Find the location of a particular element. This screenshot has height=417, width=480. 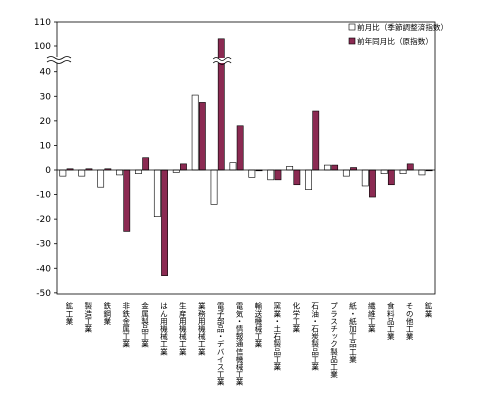

category-label: 紙・紙加工品工業 is located at coordinates (352, 332).